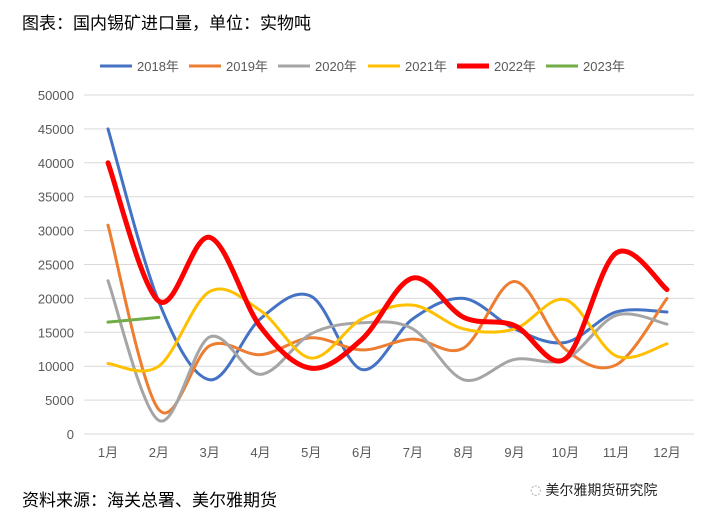  Describe the element at coordinates (362, 452) in the screenshot. I see `x-tick-label: 6月` at that location.